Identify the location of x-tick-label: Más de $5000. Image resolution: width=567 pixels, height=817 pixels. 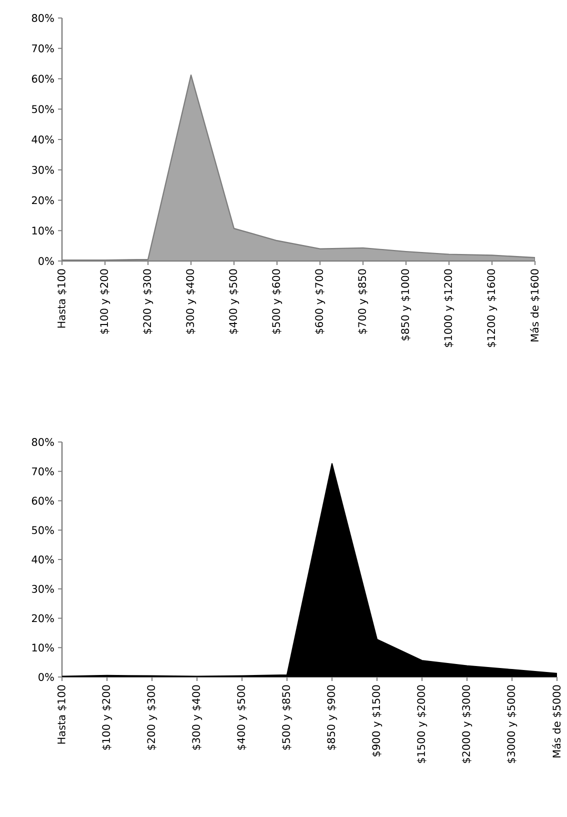
(557, 721).